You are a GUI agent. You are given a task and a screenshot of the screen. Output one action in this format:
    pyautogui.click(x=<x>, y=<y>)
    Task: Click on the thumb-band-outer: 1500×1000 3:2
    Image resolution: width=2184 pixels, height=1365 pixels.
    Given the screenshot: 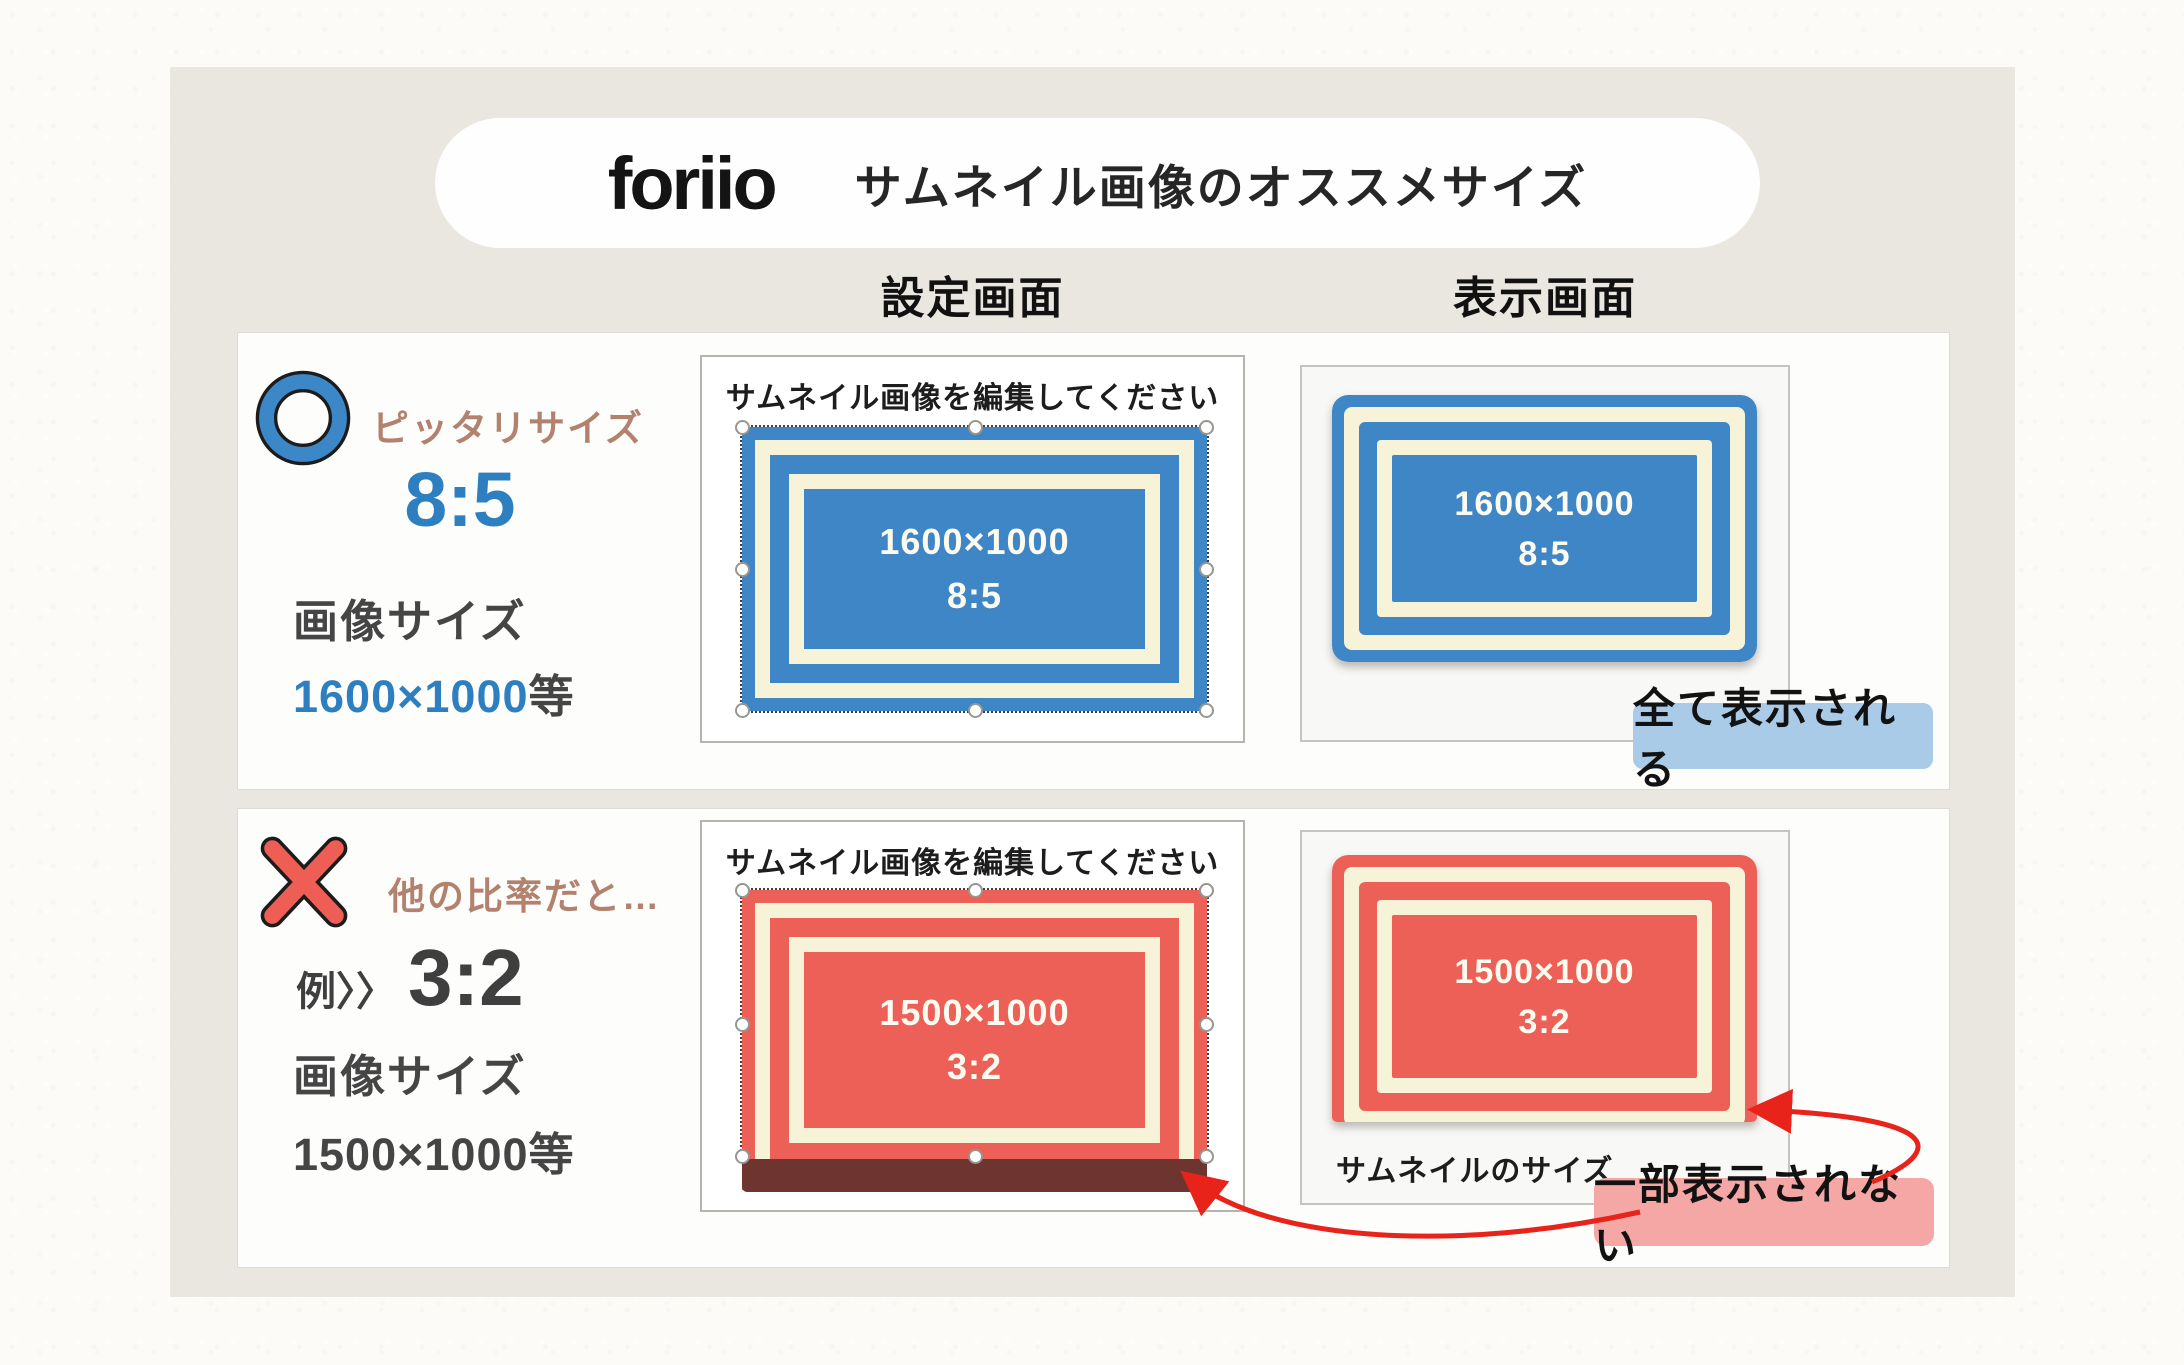 What is the action you would take?
    pyautogui.click(x=1544, y=988)
    